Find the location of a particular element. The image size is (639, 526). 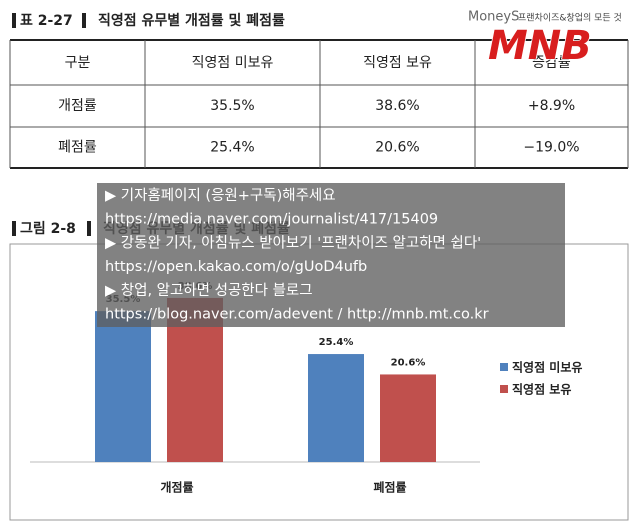

overlay-line: ▶ 강동완 기자, 아침뉴스 받아보기 '프랜차이즈 알고하면 쉽다' is located at coordinates (293, 242).